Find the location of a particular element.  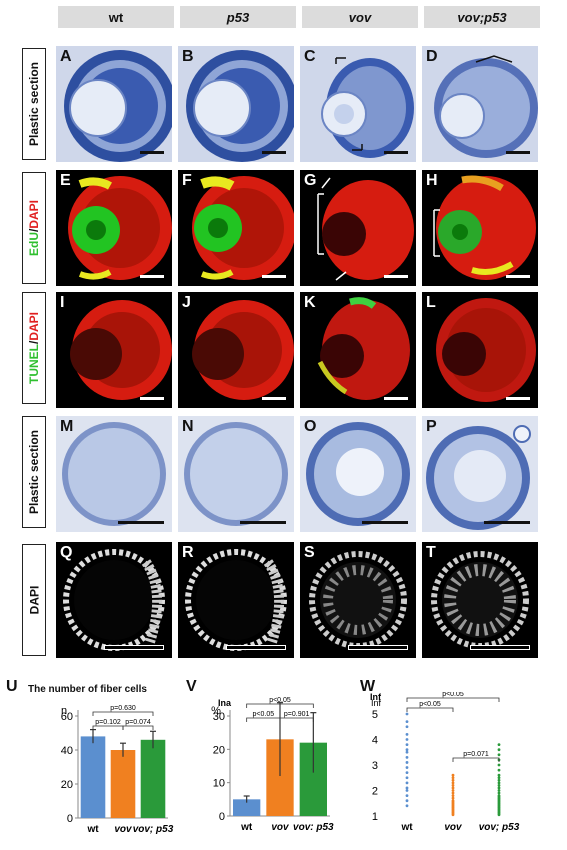

edu-image is located at coordinates (484, 227).